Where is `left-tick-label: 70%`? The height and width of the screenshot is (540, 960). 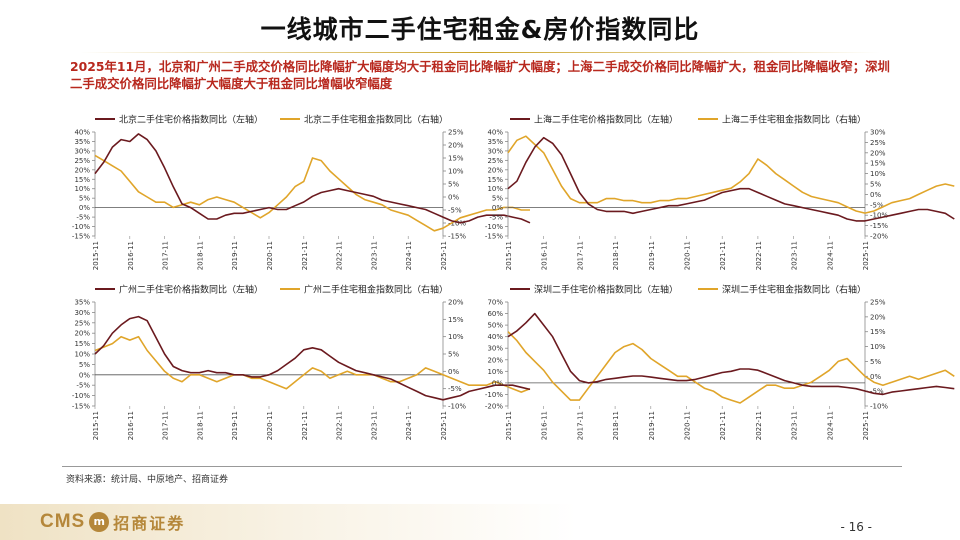 left-tick-label: 70% is located at coordinates (495, 303).